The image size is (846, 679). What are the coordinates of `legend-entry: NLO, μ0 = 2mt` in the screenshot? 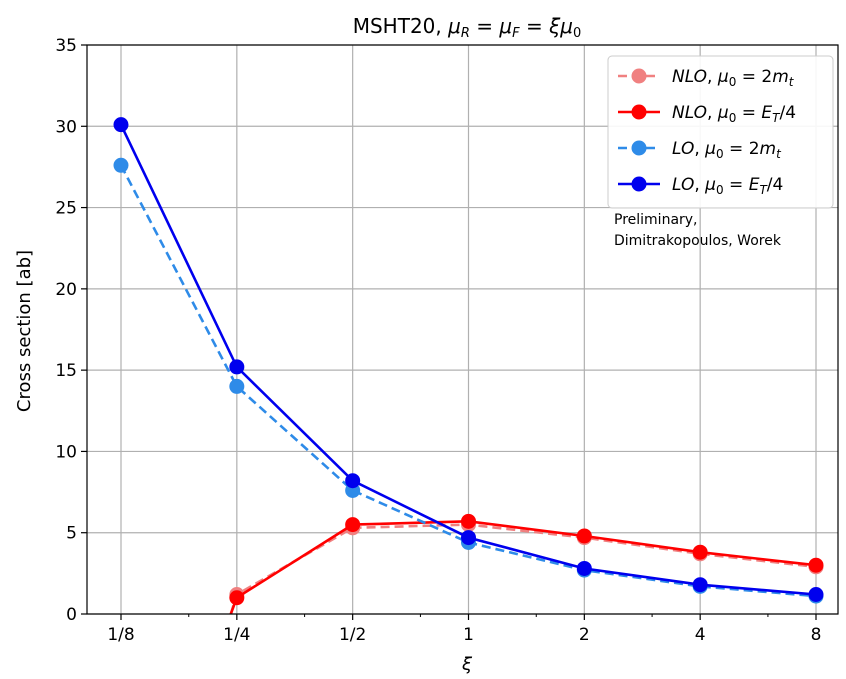 It's located at (706, 78).